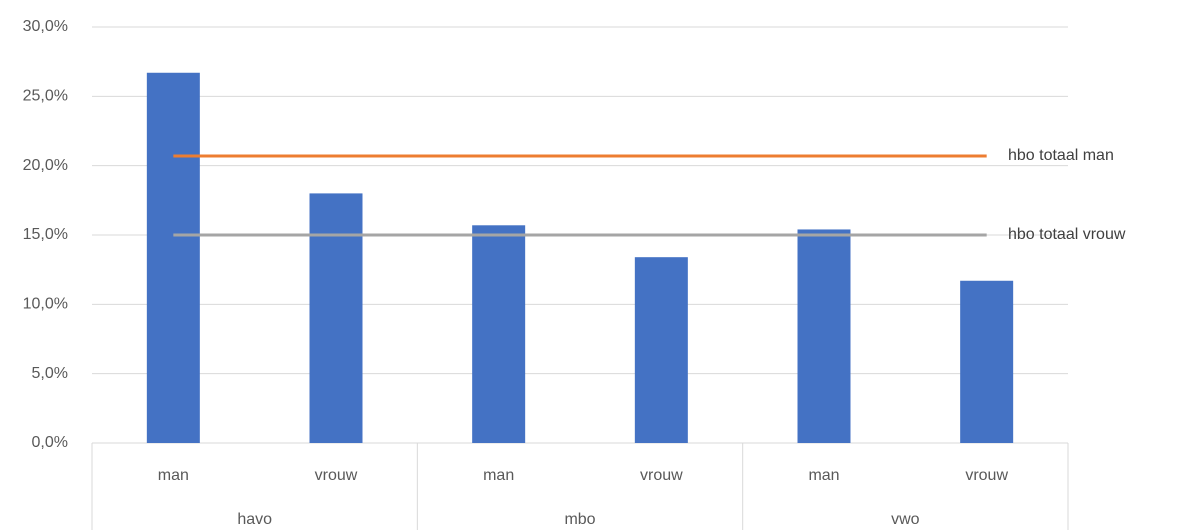 This screenshot has height=530, width=1184. I want to click on reference-label: hbo totaal man, so click(1061, 155).